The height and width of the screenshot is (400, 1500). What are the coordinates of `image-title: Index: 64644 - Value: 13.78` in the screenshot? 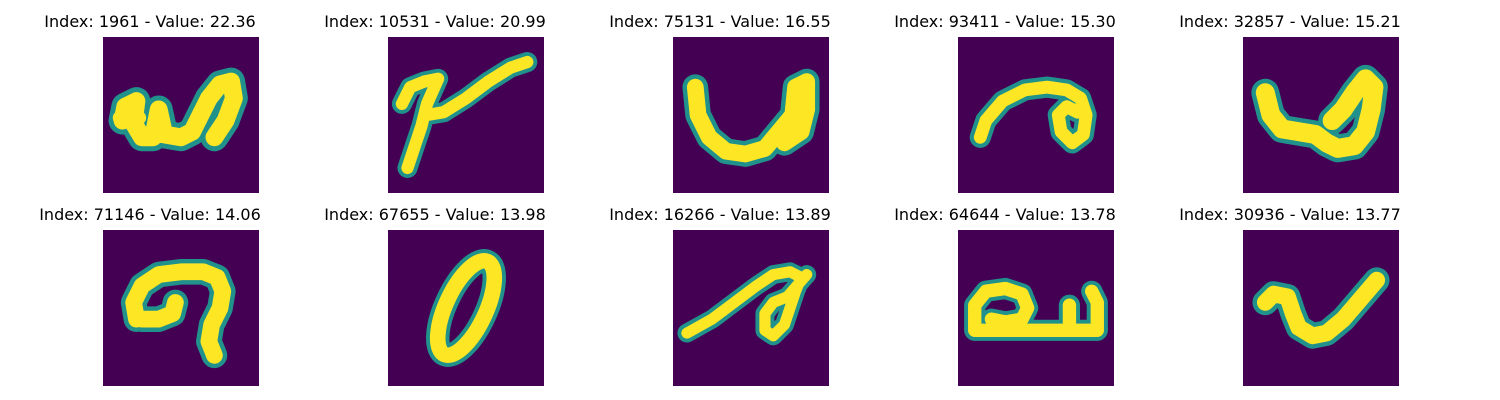 It's located at (1005, 214).